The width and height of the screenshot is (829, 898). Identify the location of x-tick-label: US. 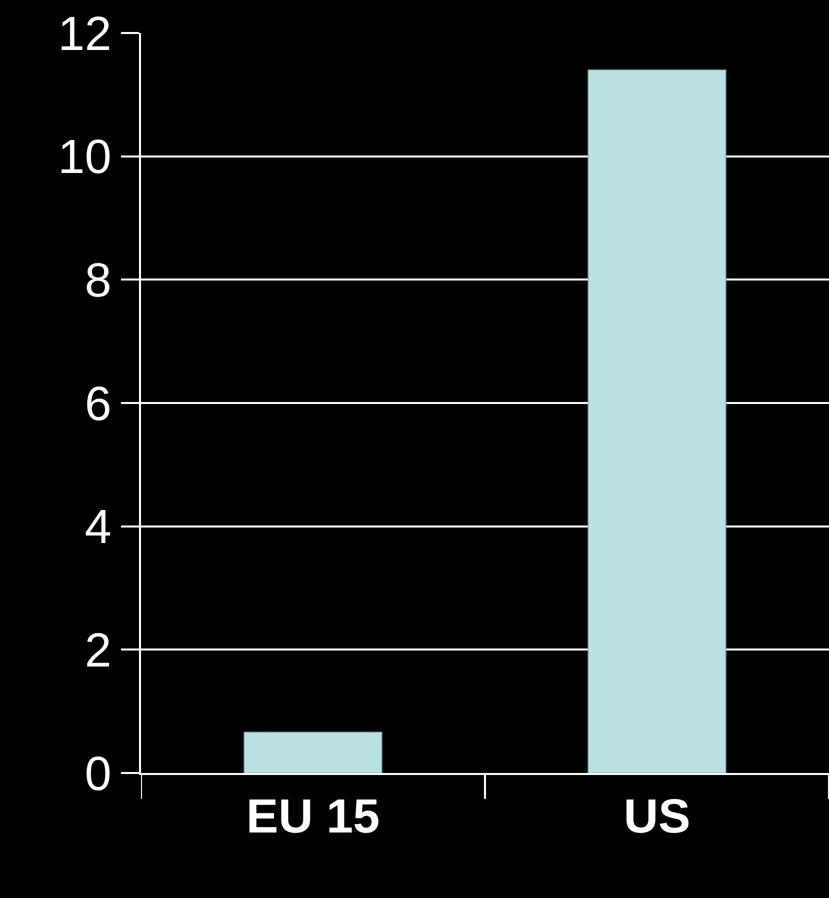
(657, 817).